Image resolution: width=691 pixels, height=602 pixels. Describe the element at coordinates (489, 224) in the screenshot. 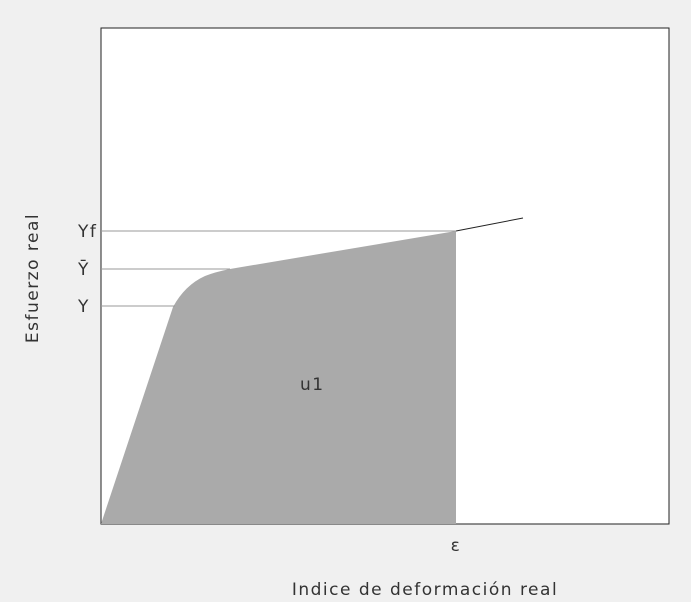

I see `curve-extension` at that location.